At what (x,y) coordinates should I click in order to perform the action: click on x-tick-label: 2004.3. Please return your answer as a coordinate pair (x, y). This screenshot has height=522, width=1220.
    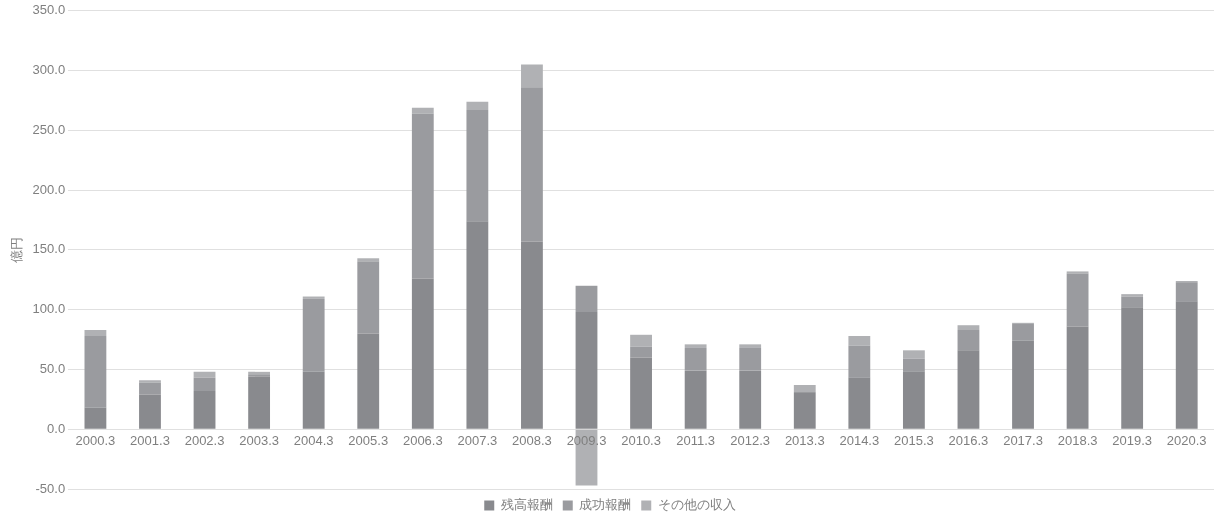
    Looking at the image, I should click on (313, 441).